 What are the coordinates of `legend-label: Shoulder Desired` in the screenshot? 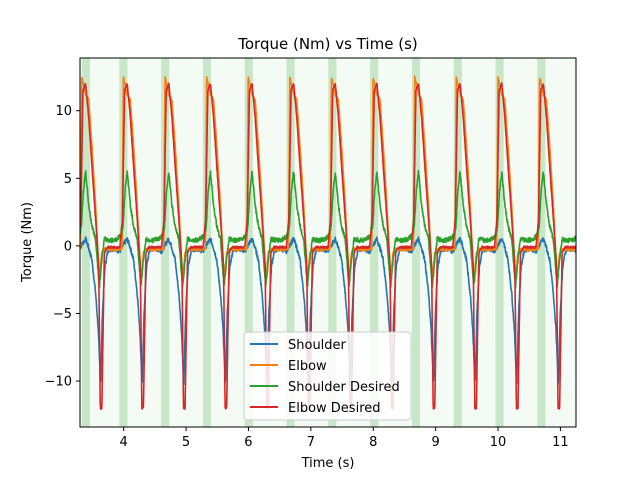 It's located at (344, 387).